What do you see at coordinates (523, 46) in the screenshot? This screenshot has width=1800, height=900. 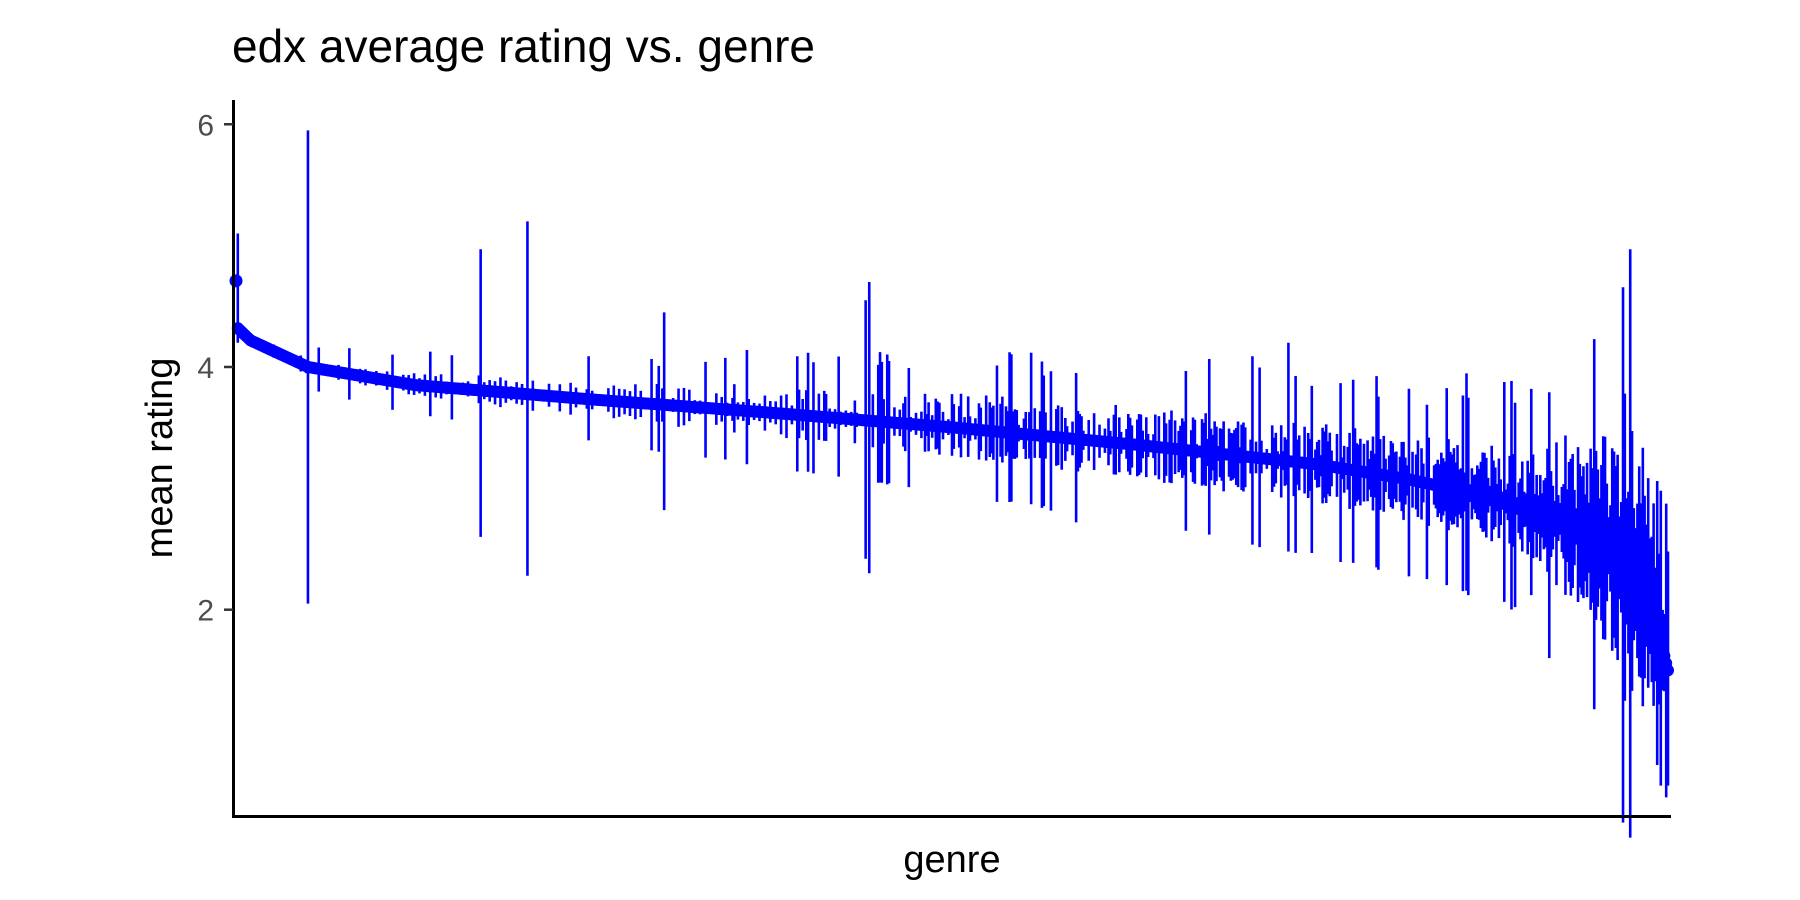 I see `chart-title: edx average rating vs. genre` at bounding box center [523, 46].